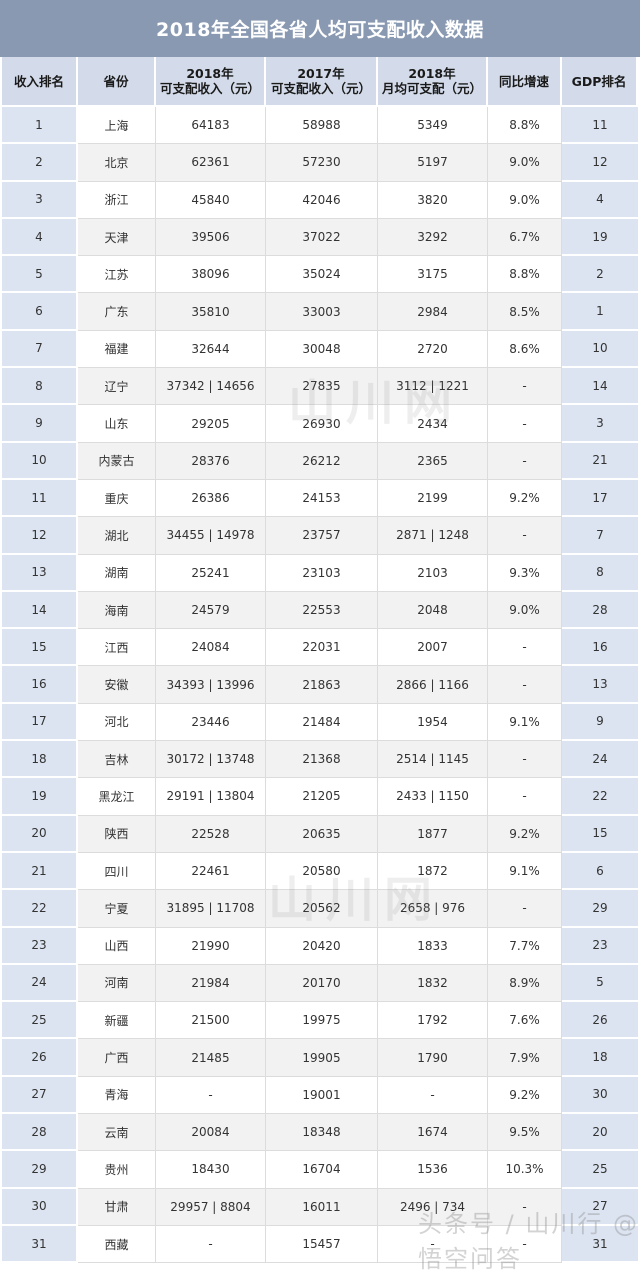  What do you see at coordinates (525, 82) in the screenshot?
I see `header-growth: 同比增速` at bounding box center [525, 82].